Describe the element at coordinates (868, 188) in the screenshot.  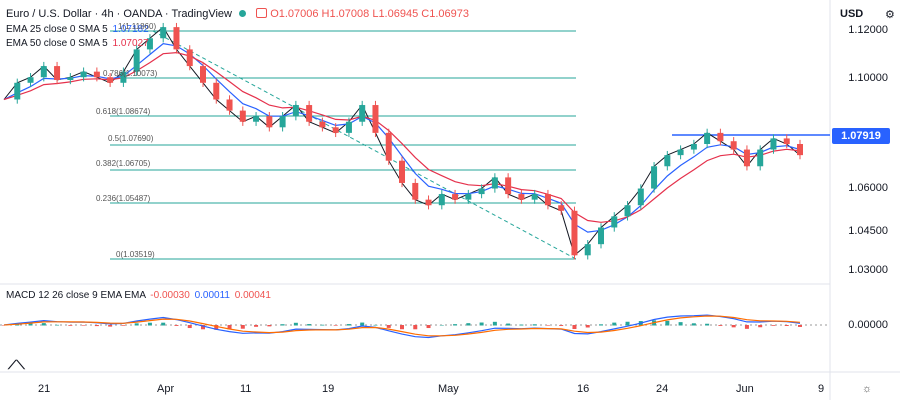
I see `price-label: 1.06000` at that location.